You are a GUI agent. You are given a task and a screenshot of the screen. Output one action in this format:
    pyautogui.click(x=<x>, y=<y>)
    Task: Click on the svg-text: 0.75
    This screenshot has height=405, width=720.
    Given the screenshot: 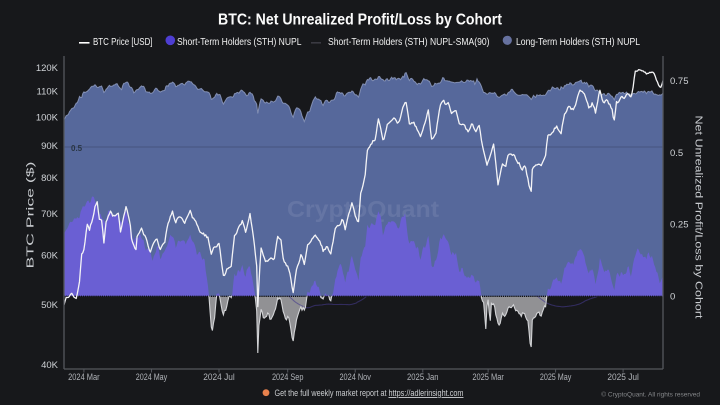 What is the action you would take?
    pyautogui.click(x=679, y=81)
    